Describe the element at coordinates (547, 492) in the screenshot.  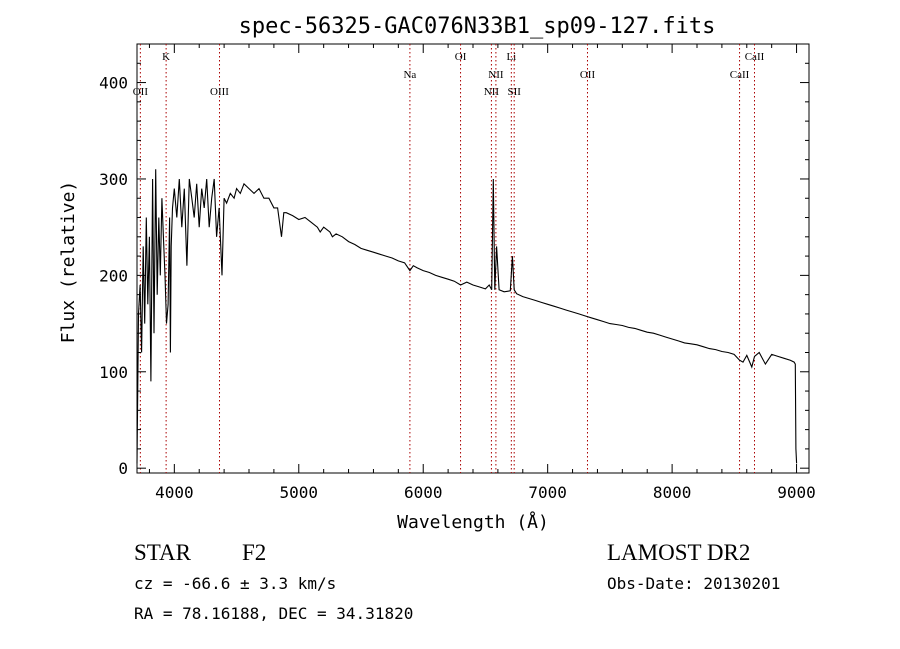
I see `x-tick-label: 7000` at that location.